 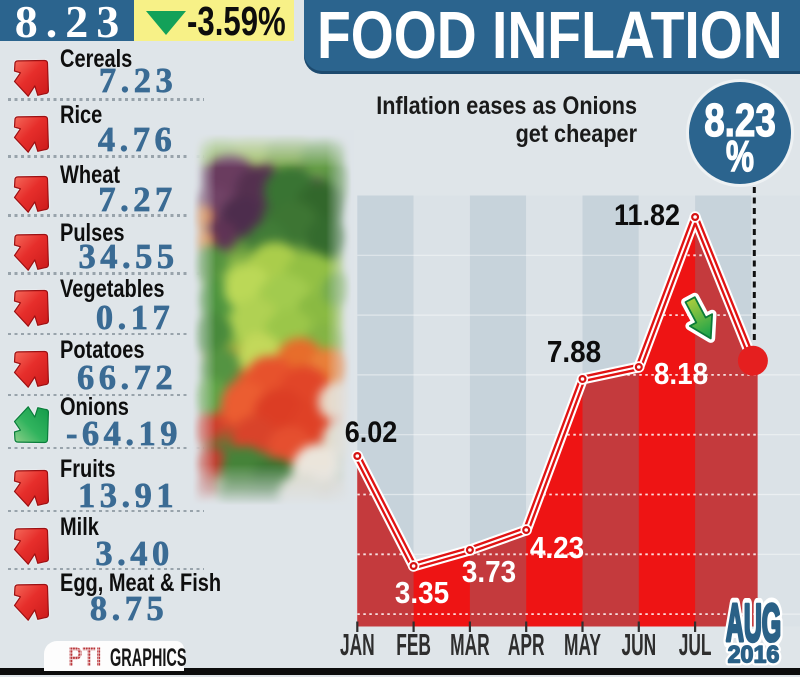 What do you see at coordinates (422, 593) in the screenshot?
I see `svg-text: 3.35` at bounding box center [422, 593].